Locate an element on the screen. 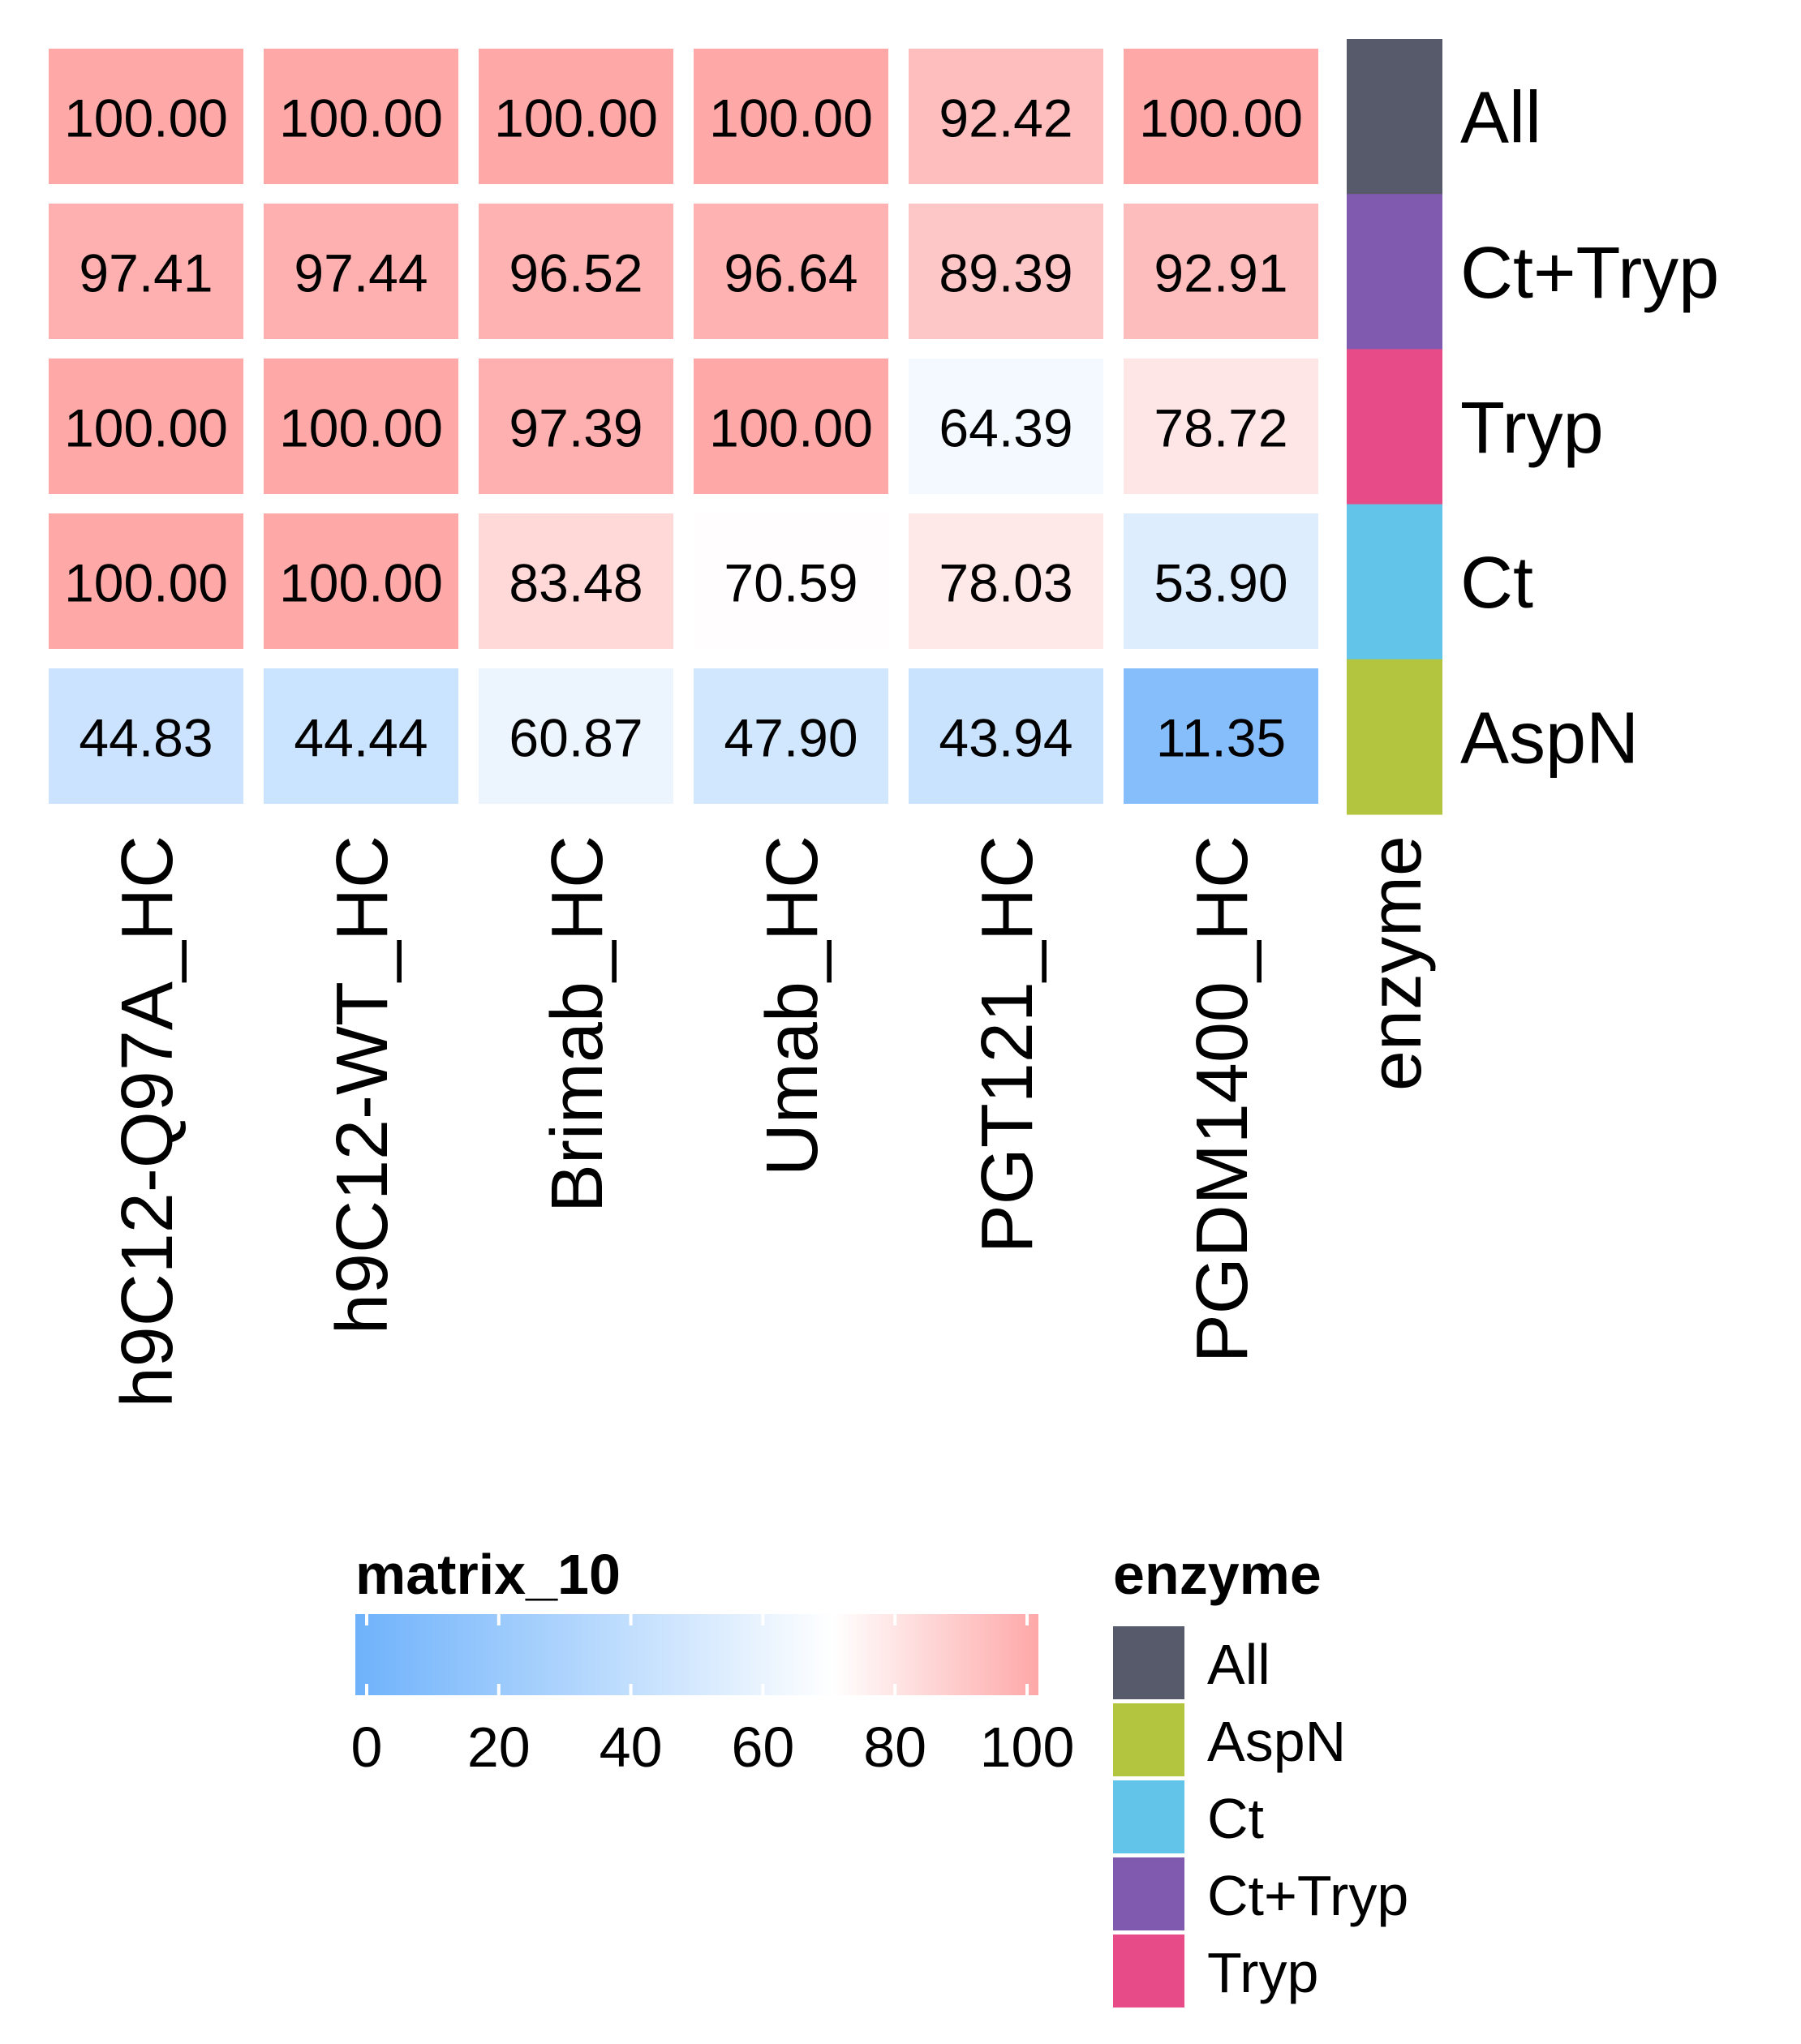 The image size is (1801, 2044). heatmap-cell: 97.41 is located at coordinates (146, 271).